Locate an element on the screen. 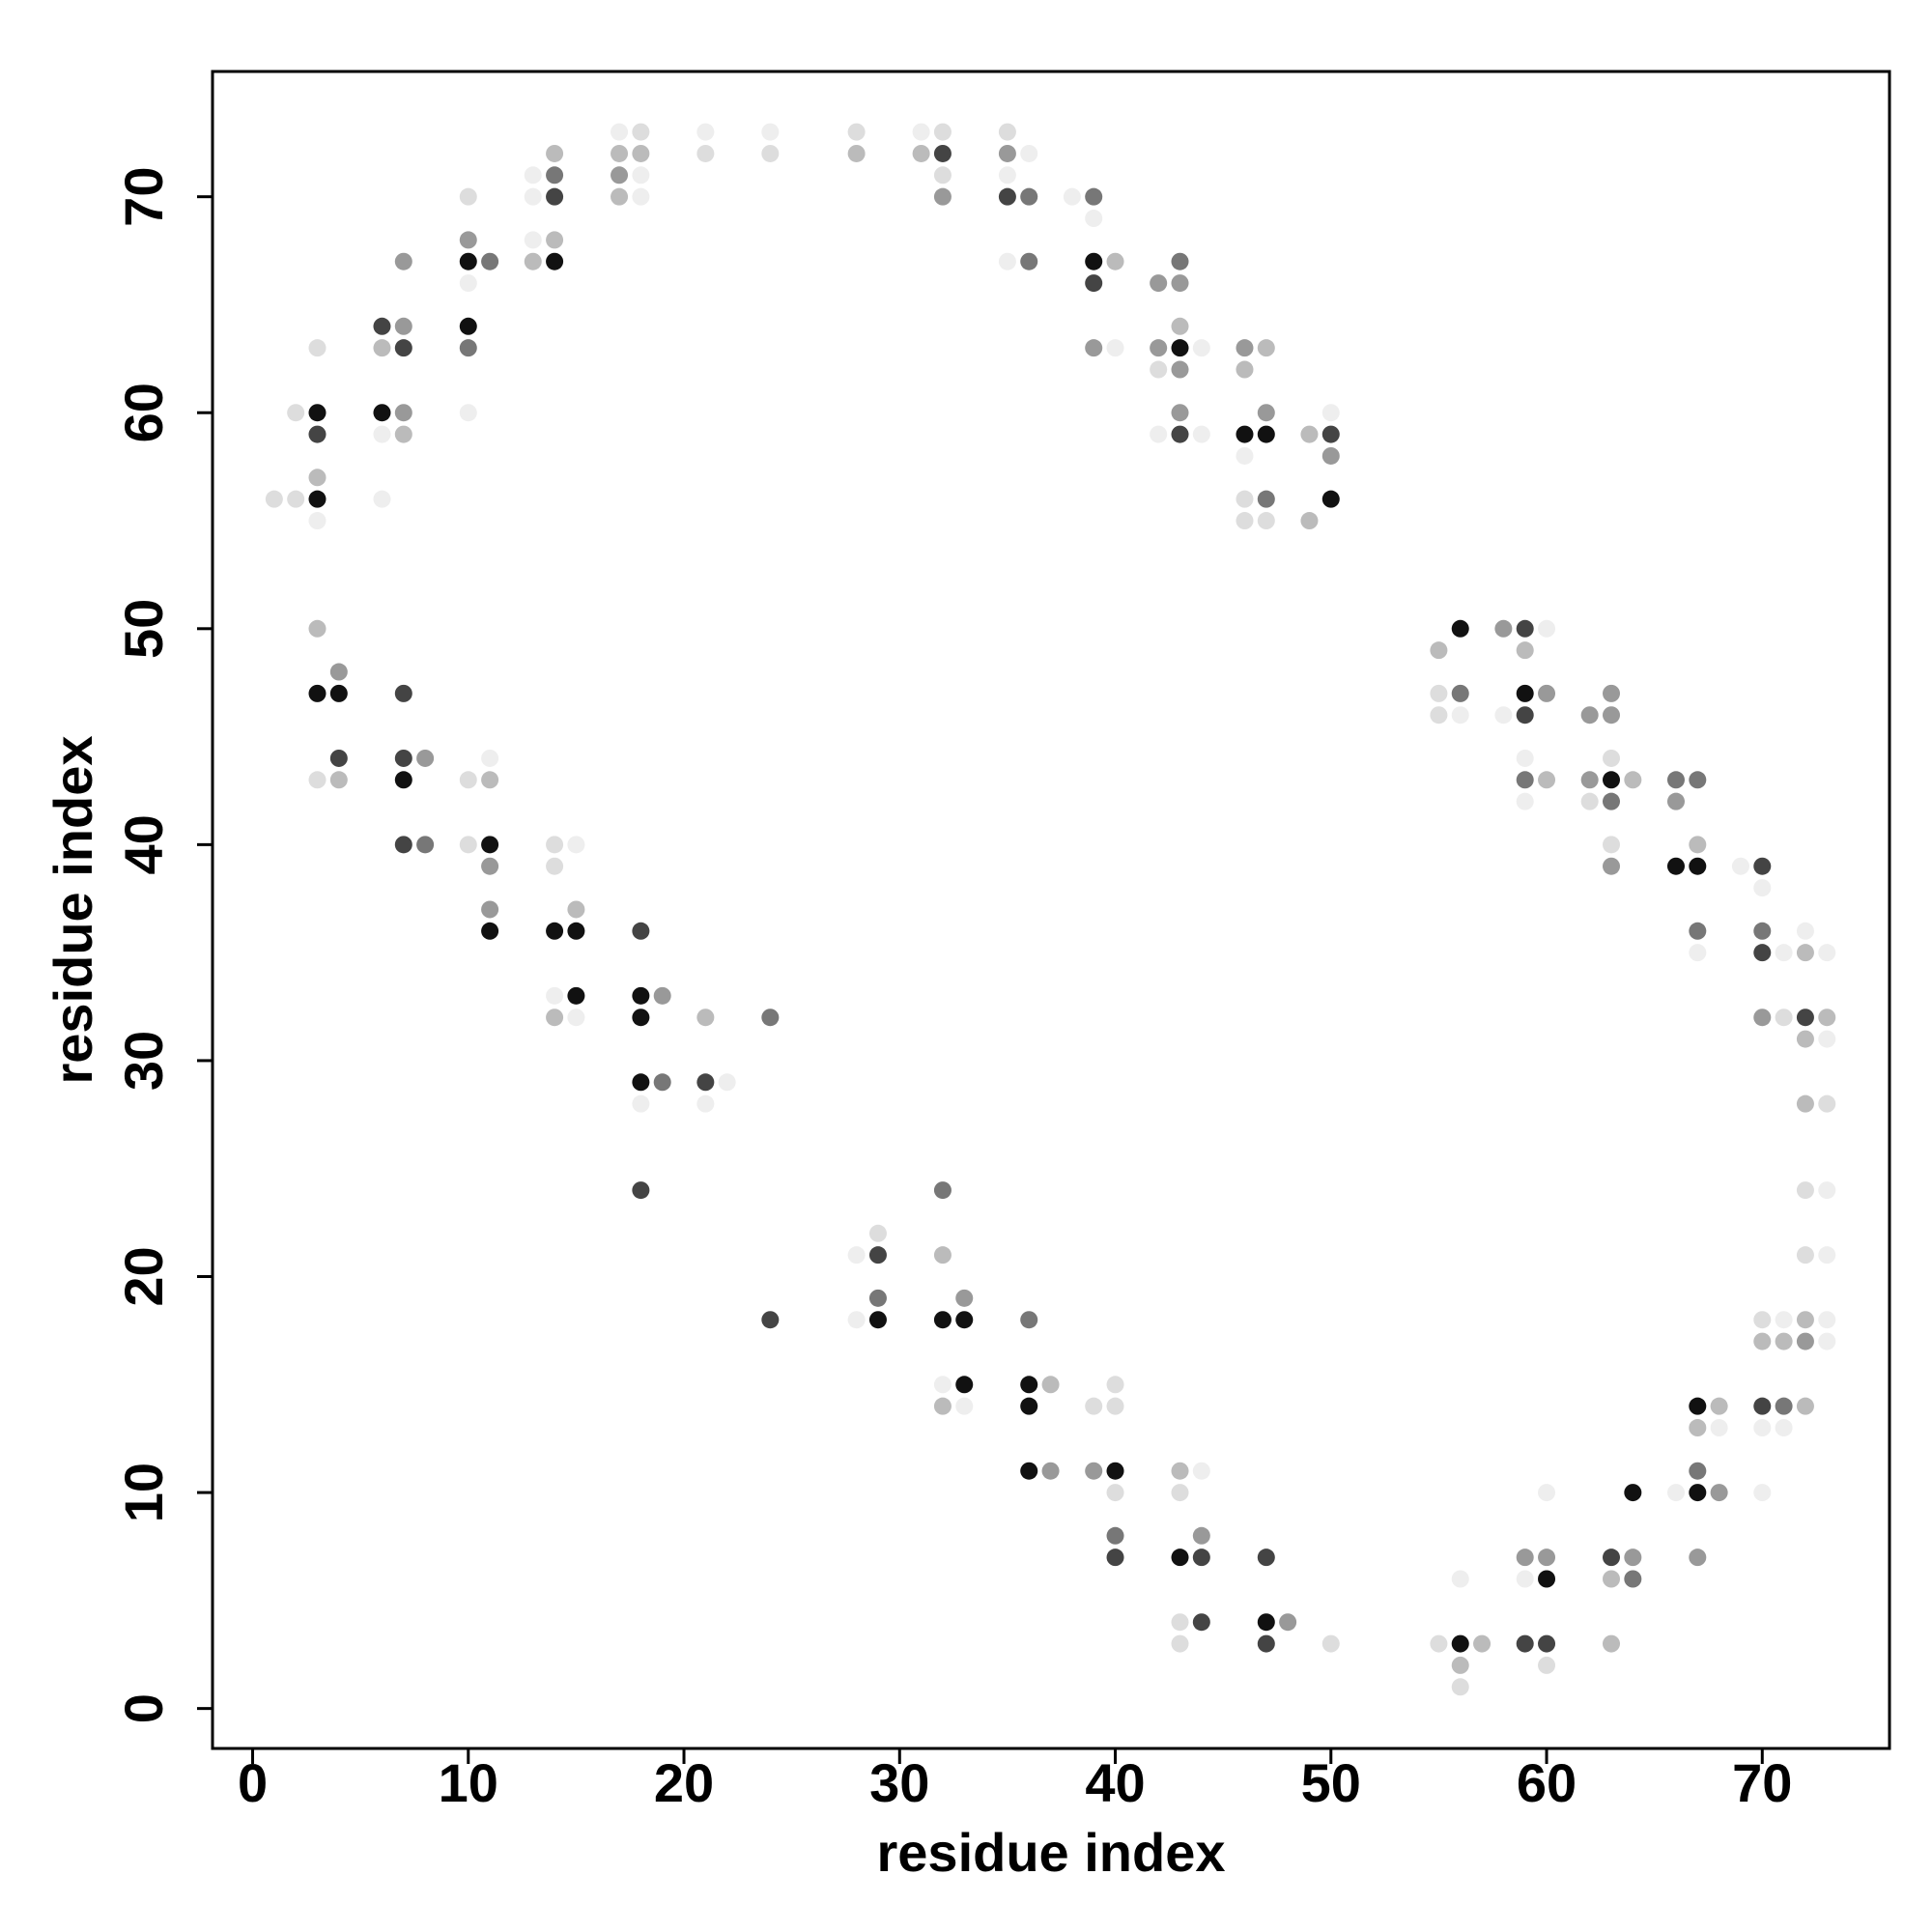 The height and width of the screenshot is (1932, 1932). x-tick-label: 60 is located at coordinates (1547, 1782).